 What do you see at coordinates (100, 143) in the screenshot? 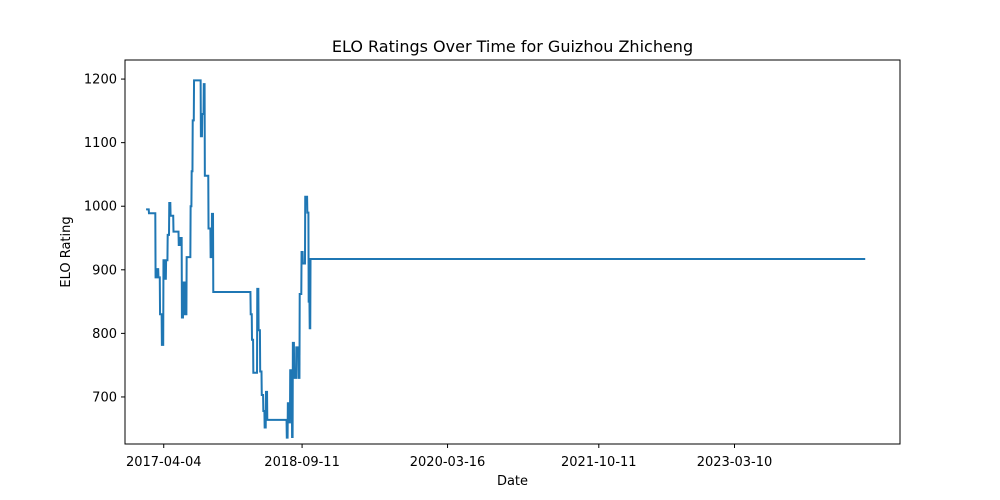
I see `y-tick-label: 1100` at bounding box center [100, 143].